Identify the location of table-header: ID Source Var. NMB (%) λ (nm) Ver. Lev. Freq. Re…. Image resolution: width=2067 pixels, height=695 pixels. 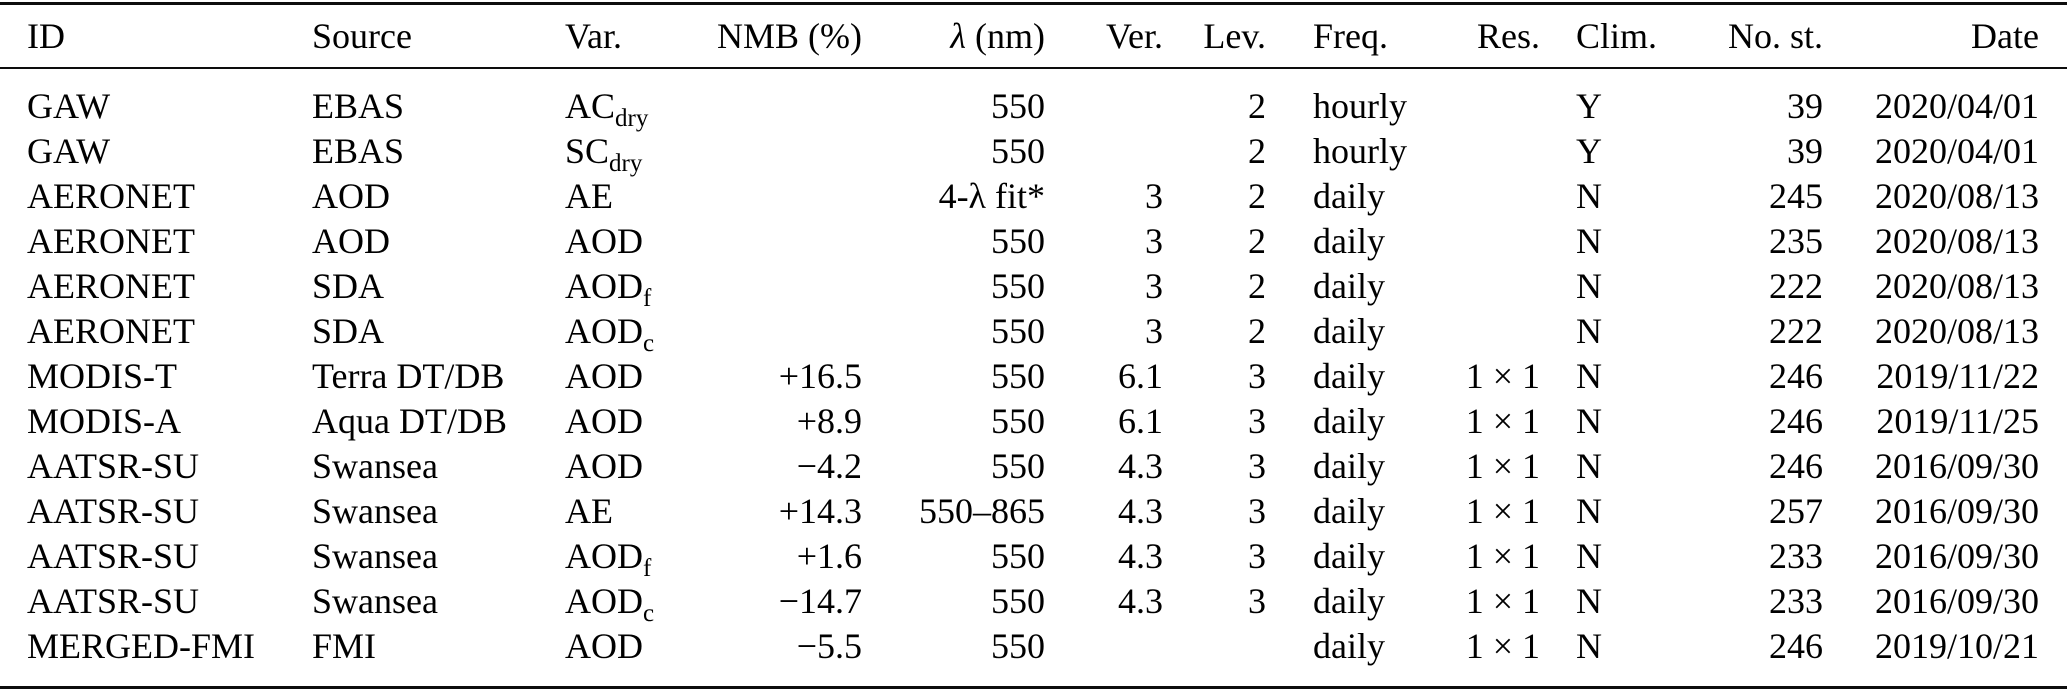
(1033, 36).